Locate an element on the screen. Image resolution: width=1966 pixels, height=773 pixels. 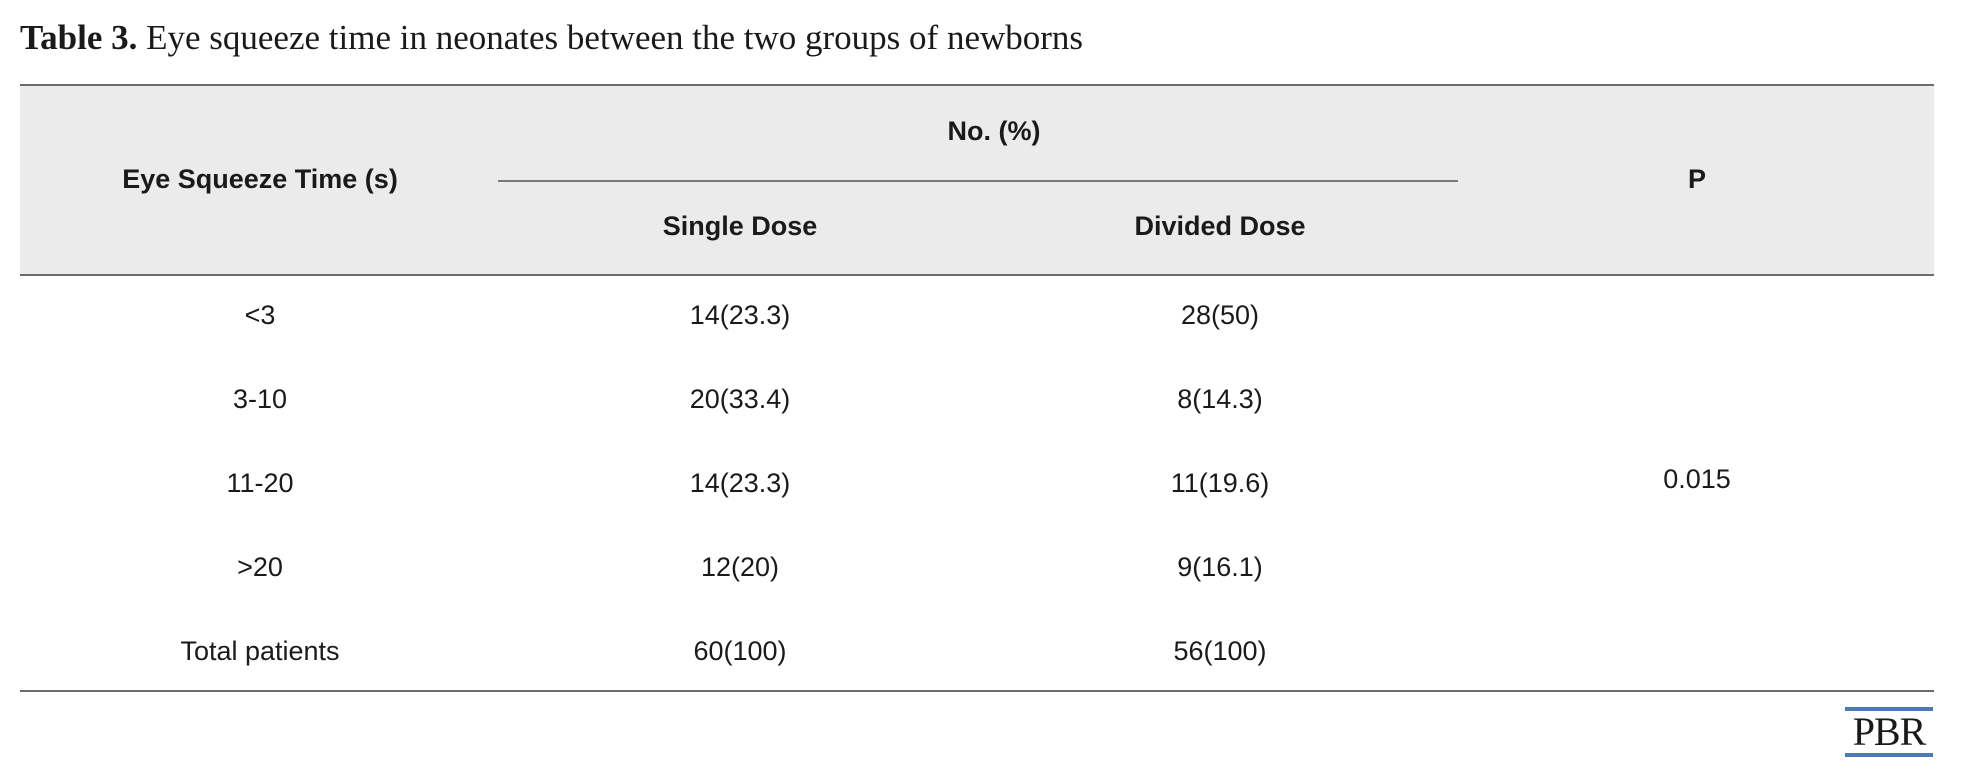
header-no-percent: No. (%) is located at coordinates (994, 131).